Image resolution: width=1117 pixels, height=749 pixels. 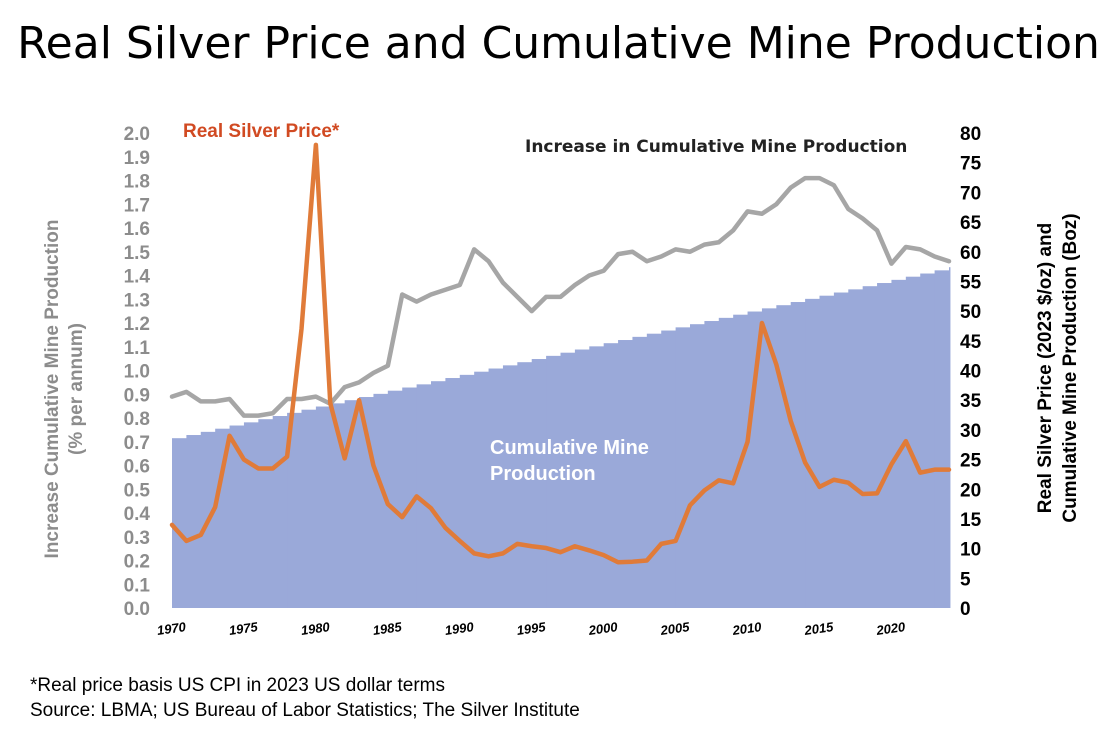 I want to click on area-step-1998, so click(x=582, y=478).